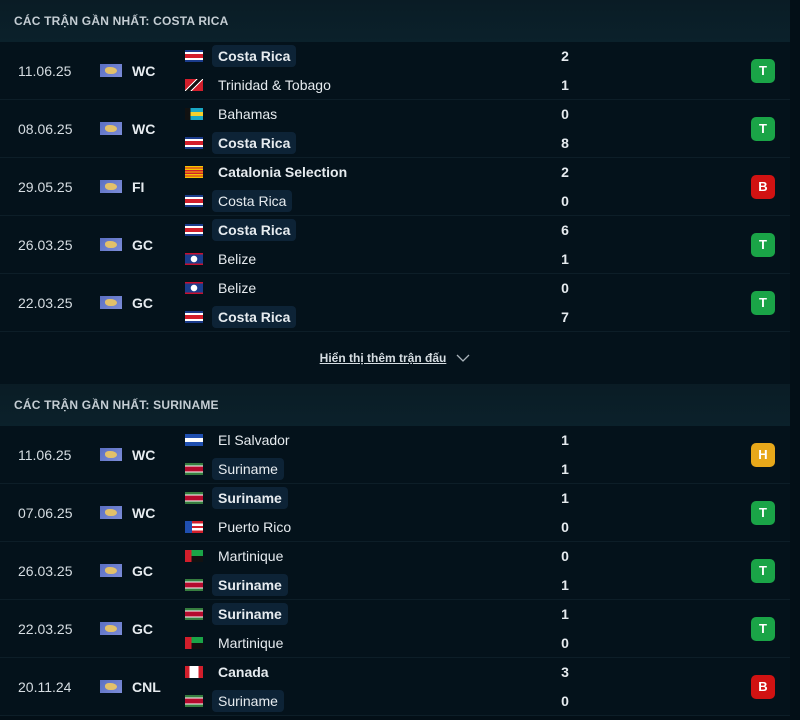  Describe the element at coordinates (45, 244) in the screenshot. I see `match-date: 26.03.25` at that location.